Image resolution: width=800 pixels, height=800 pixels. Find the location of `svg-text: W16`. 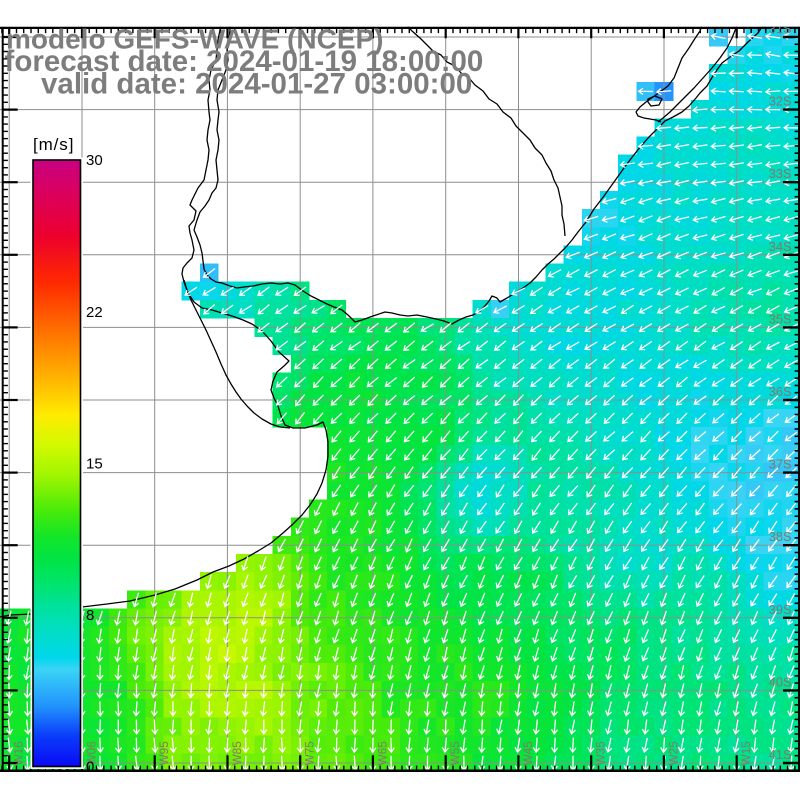

svg-text: W16 is located at coordinates (19, 753).